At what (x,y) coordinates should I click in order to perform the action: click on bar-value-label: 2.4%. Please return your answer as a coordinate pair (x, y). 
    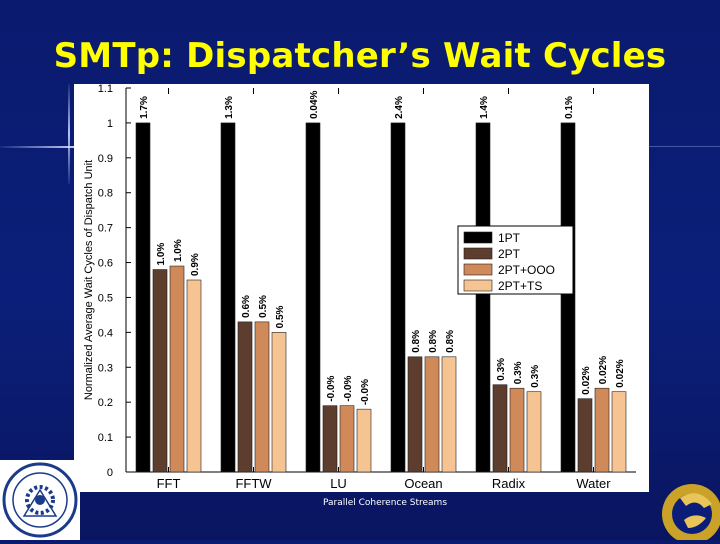
    Looking at the image, I should click on (399, 107).